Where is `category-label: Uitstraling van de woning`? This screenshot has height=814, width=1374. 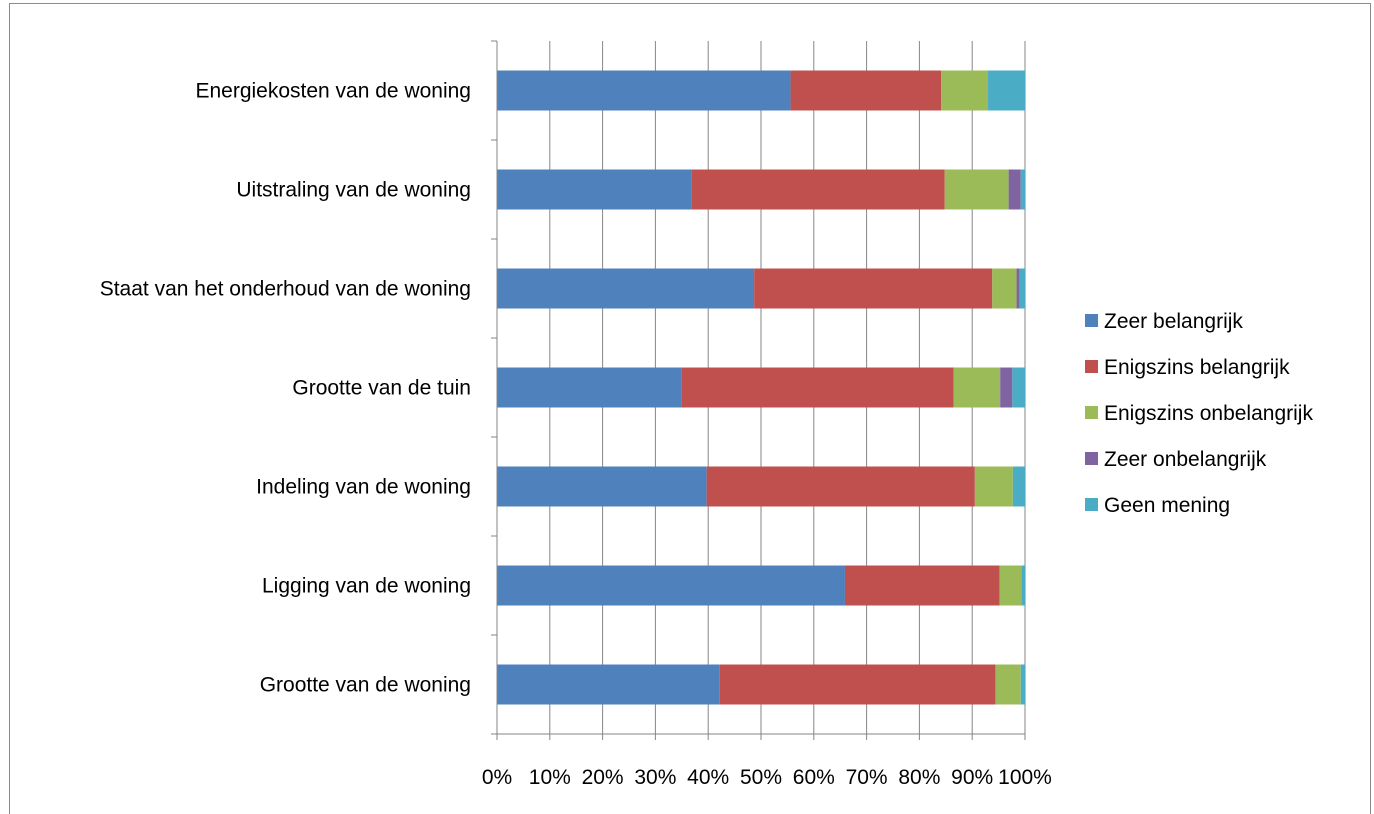 category-label: Uitstraling van de woning is located at coordinates (353, 190).